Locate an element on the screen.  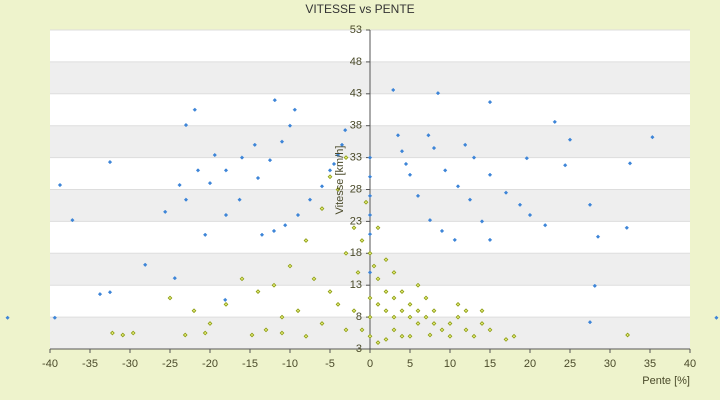
x-tick-label: 15 is located at coordinates (490, 364).